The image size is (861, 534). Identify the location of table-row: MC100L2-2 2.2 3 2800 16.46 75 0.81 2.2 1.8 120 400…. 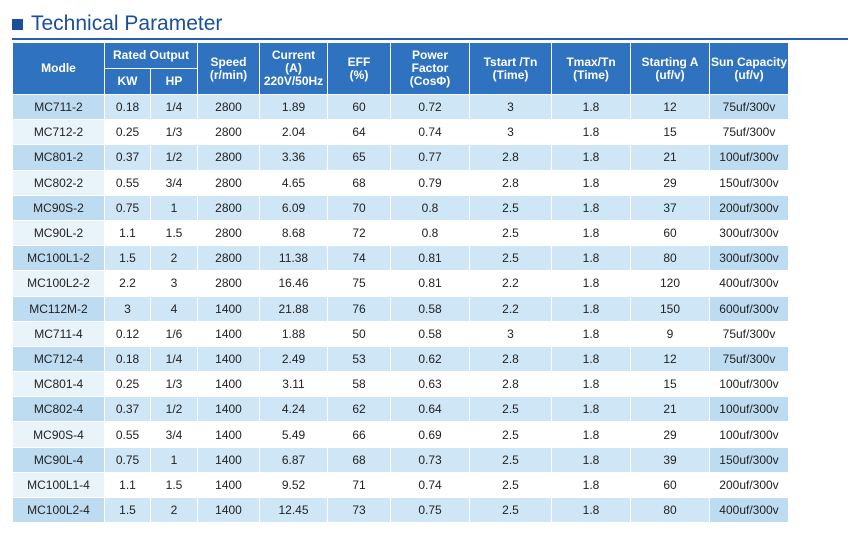
(436, 283).